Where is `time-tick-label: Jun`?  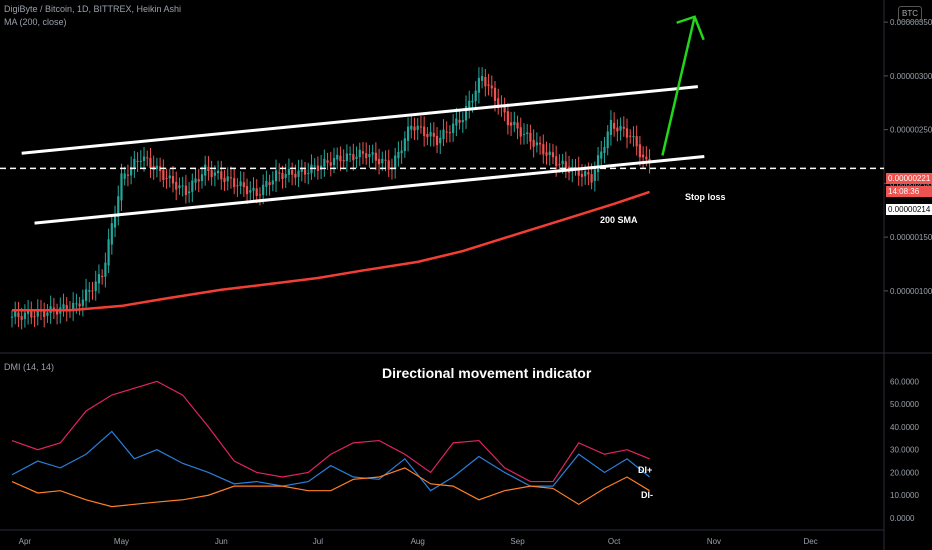
time-tick-label: Jun is located at coordinates (221, 541).